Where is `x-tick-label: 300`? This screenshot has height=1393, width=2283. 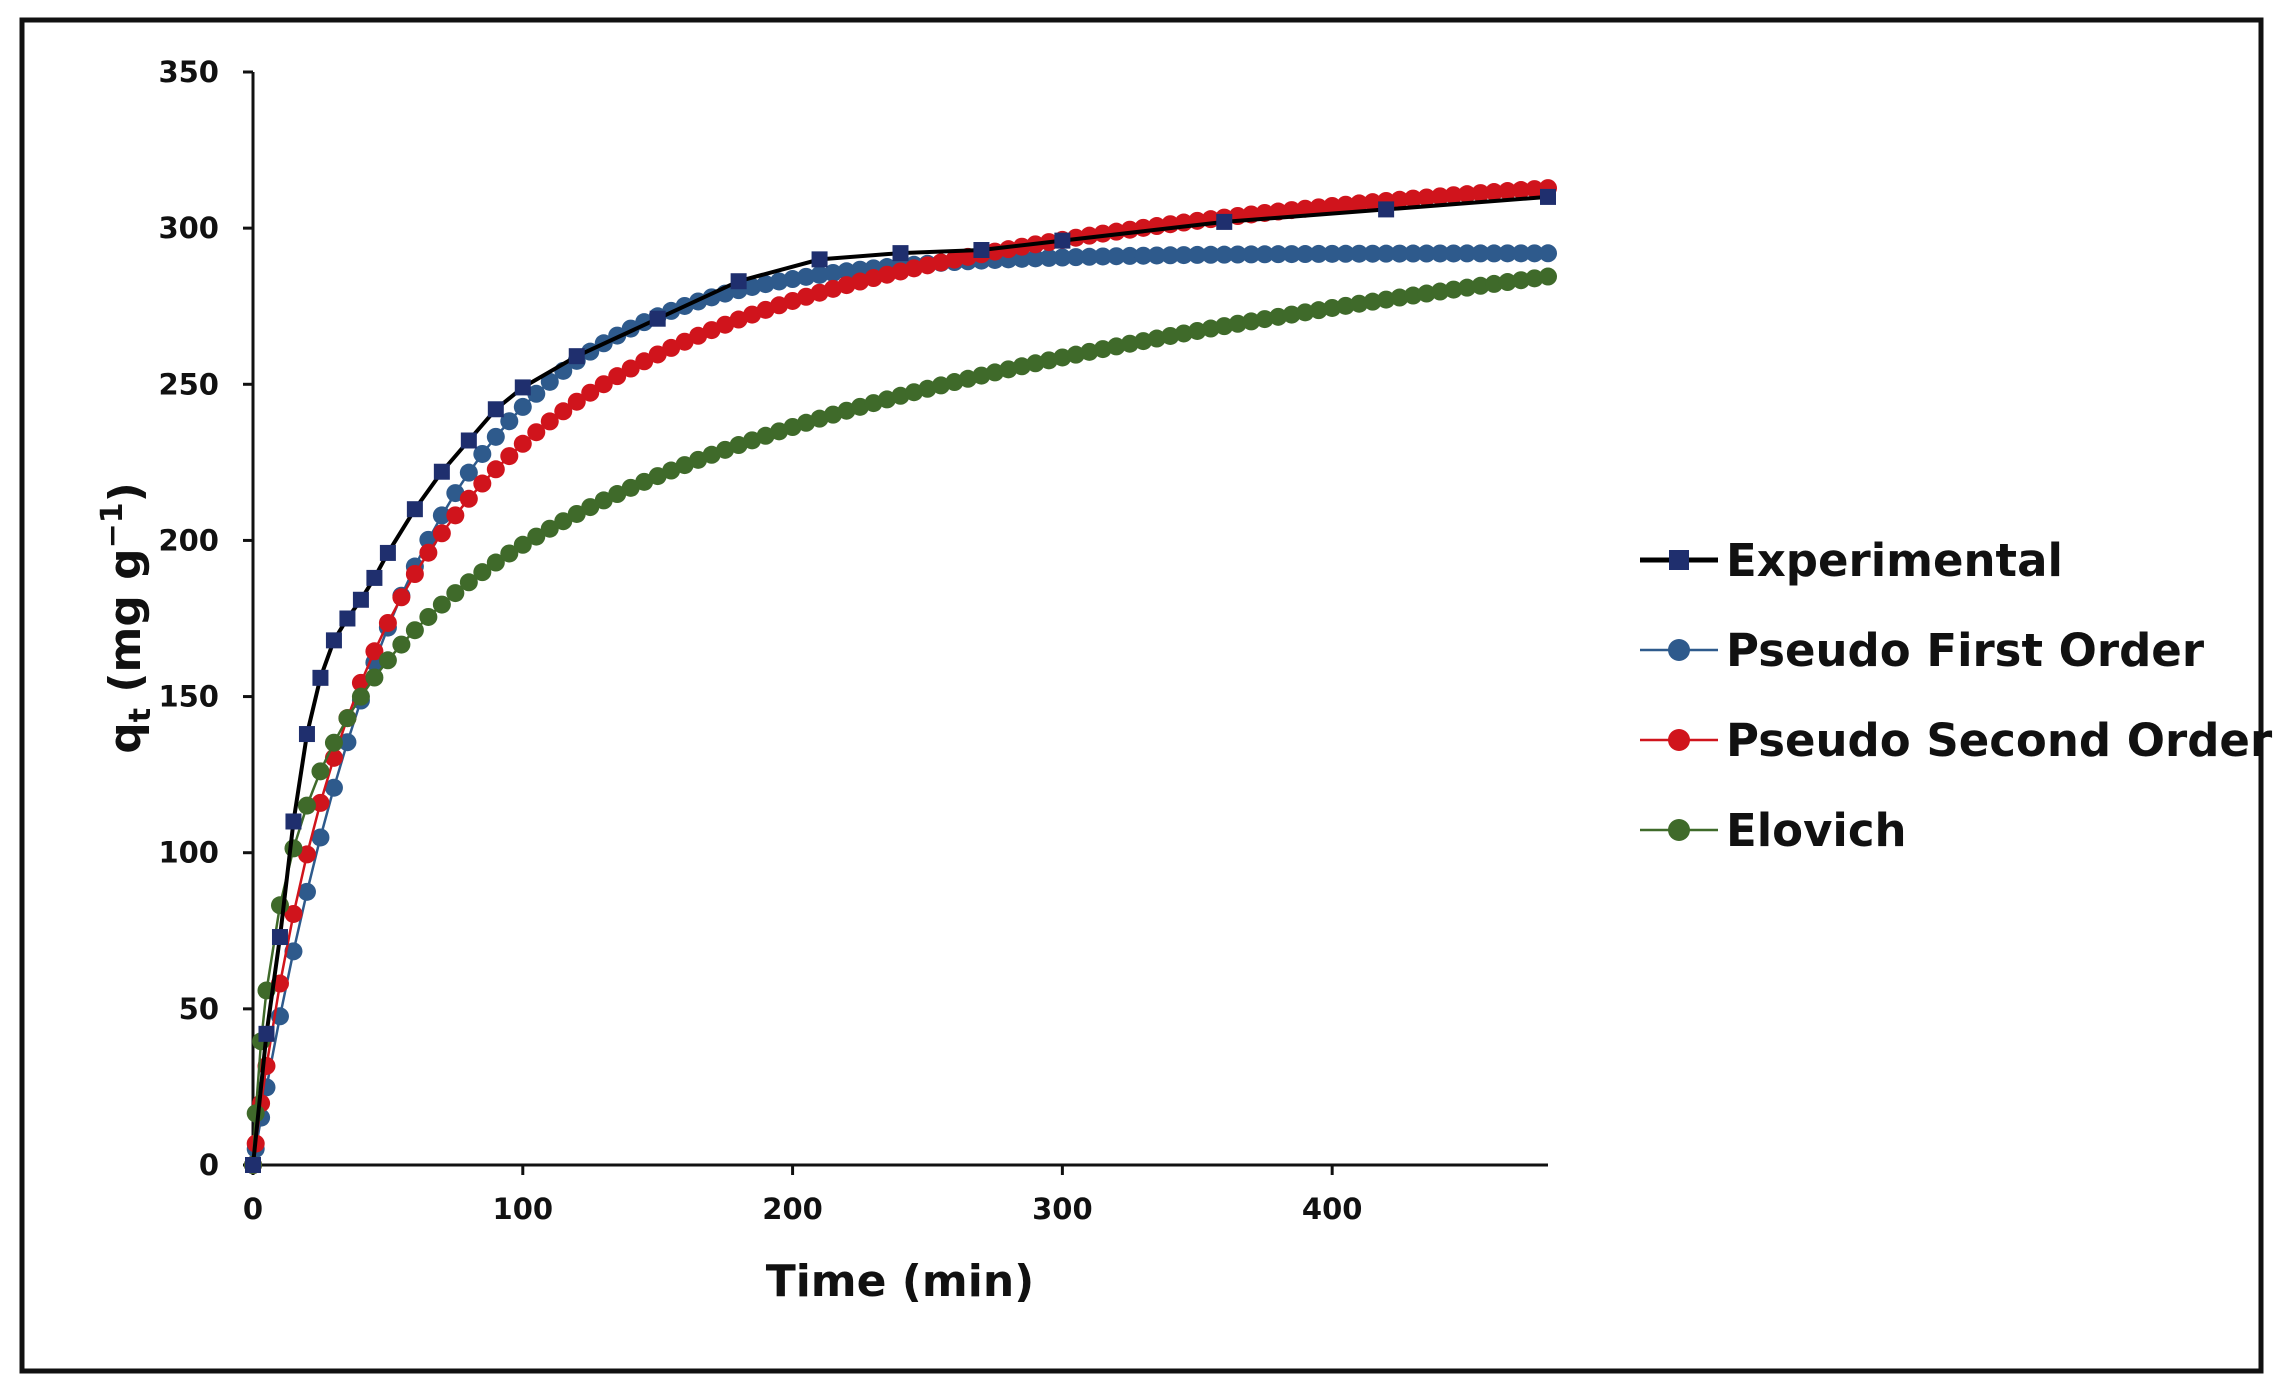
x-tick-label: 300 is located at coordinates (1062, 1209).